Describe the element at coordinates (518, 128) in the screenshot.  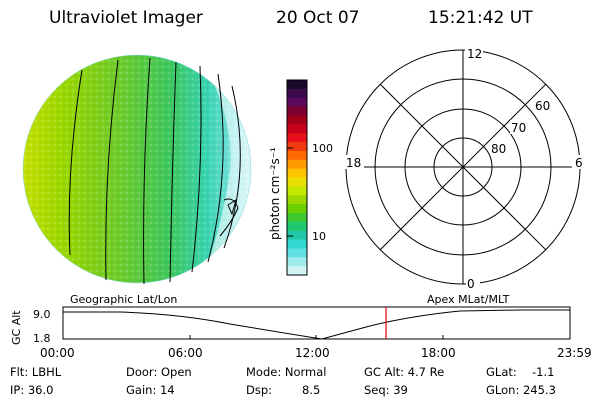
I see `lat-label-70: 70` at that location.